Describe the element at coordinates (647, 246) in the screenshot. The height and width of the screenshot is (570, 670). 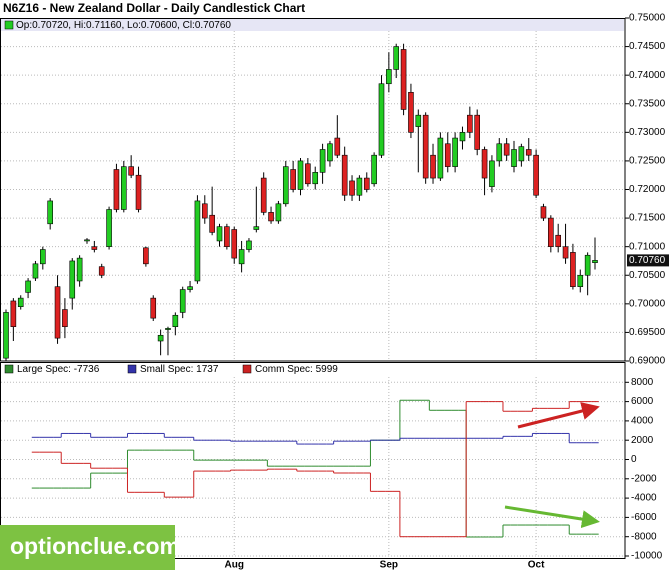
I see `y-tick-label: 0.71000` at that location.